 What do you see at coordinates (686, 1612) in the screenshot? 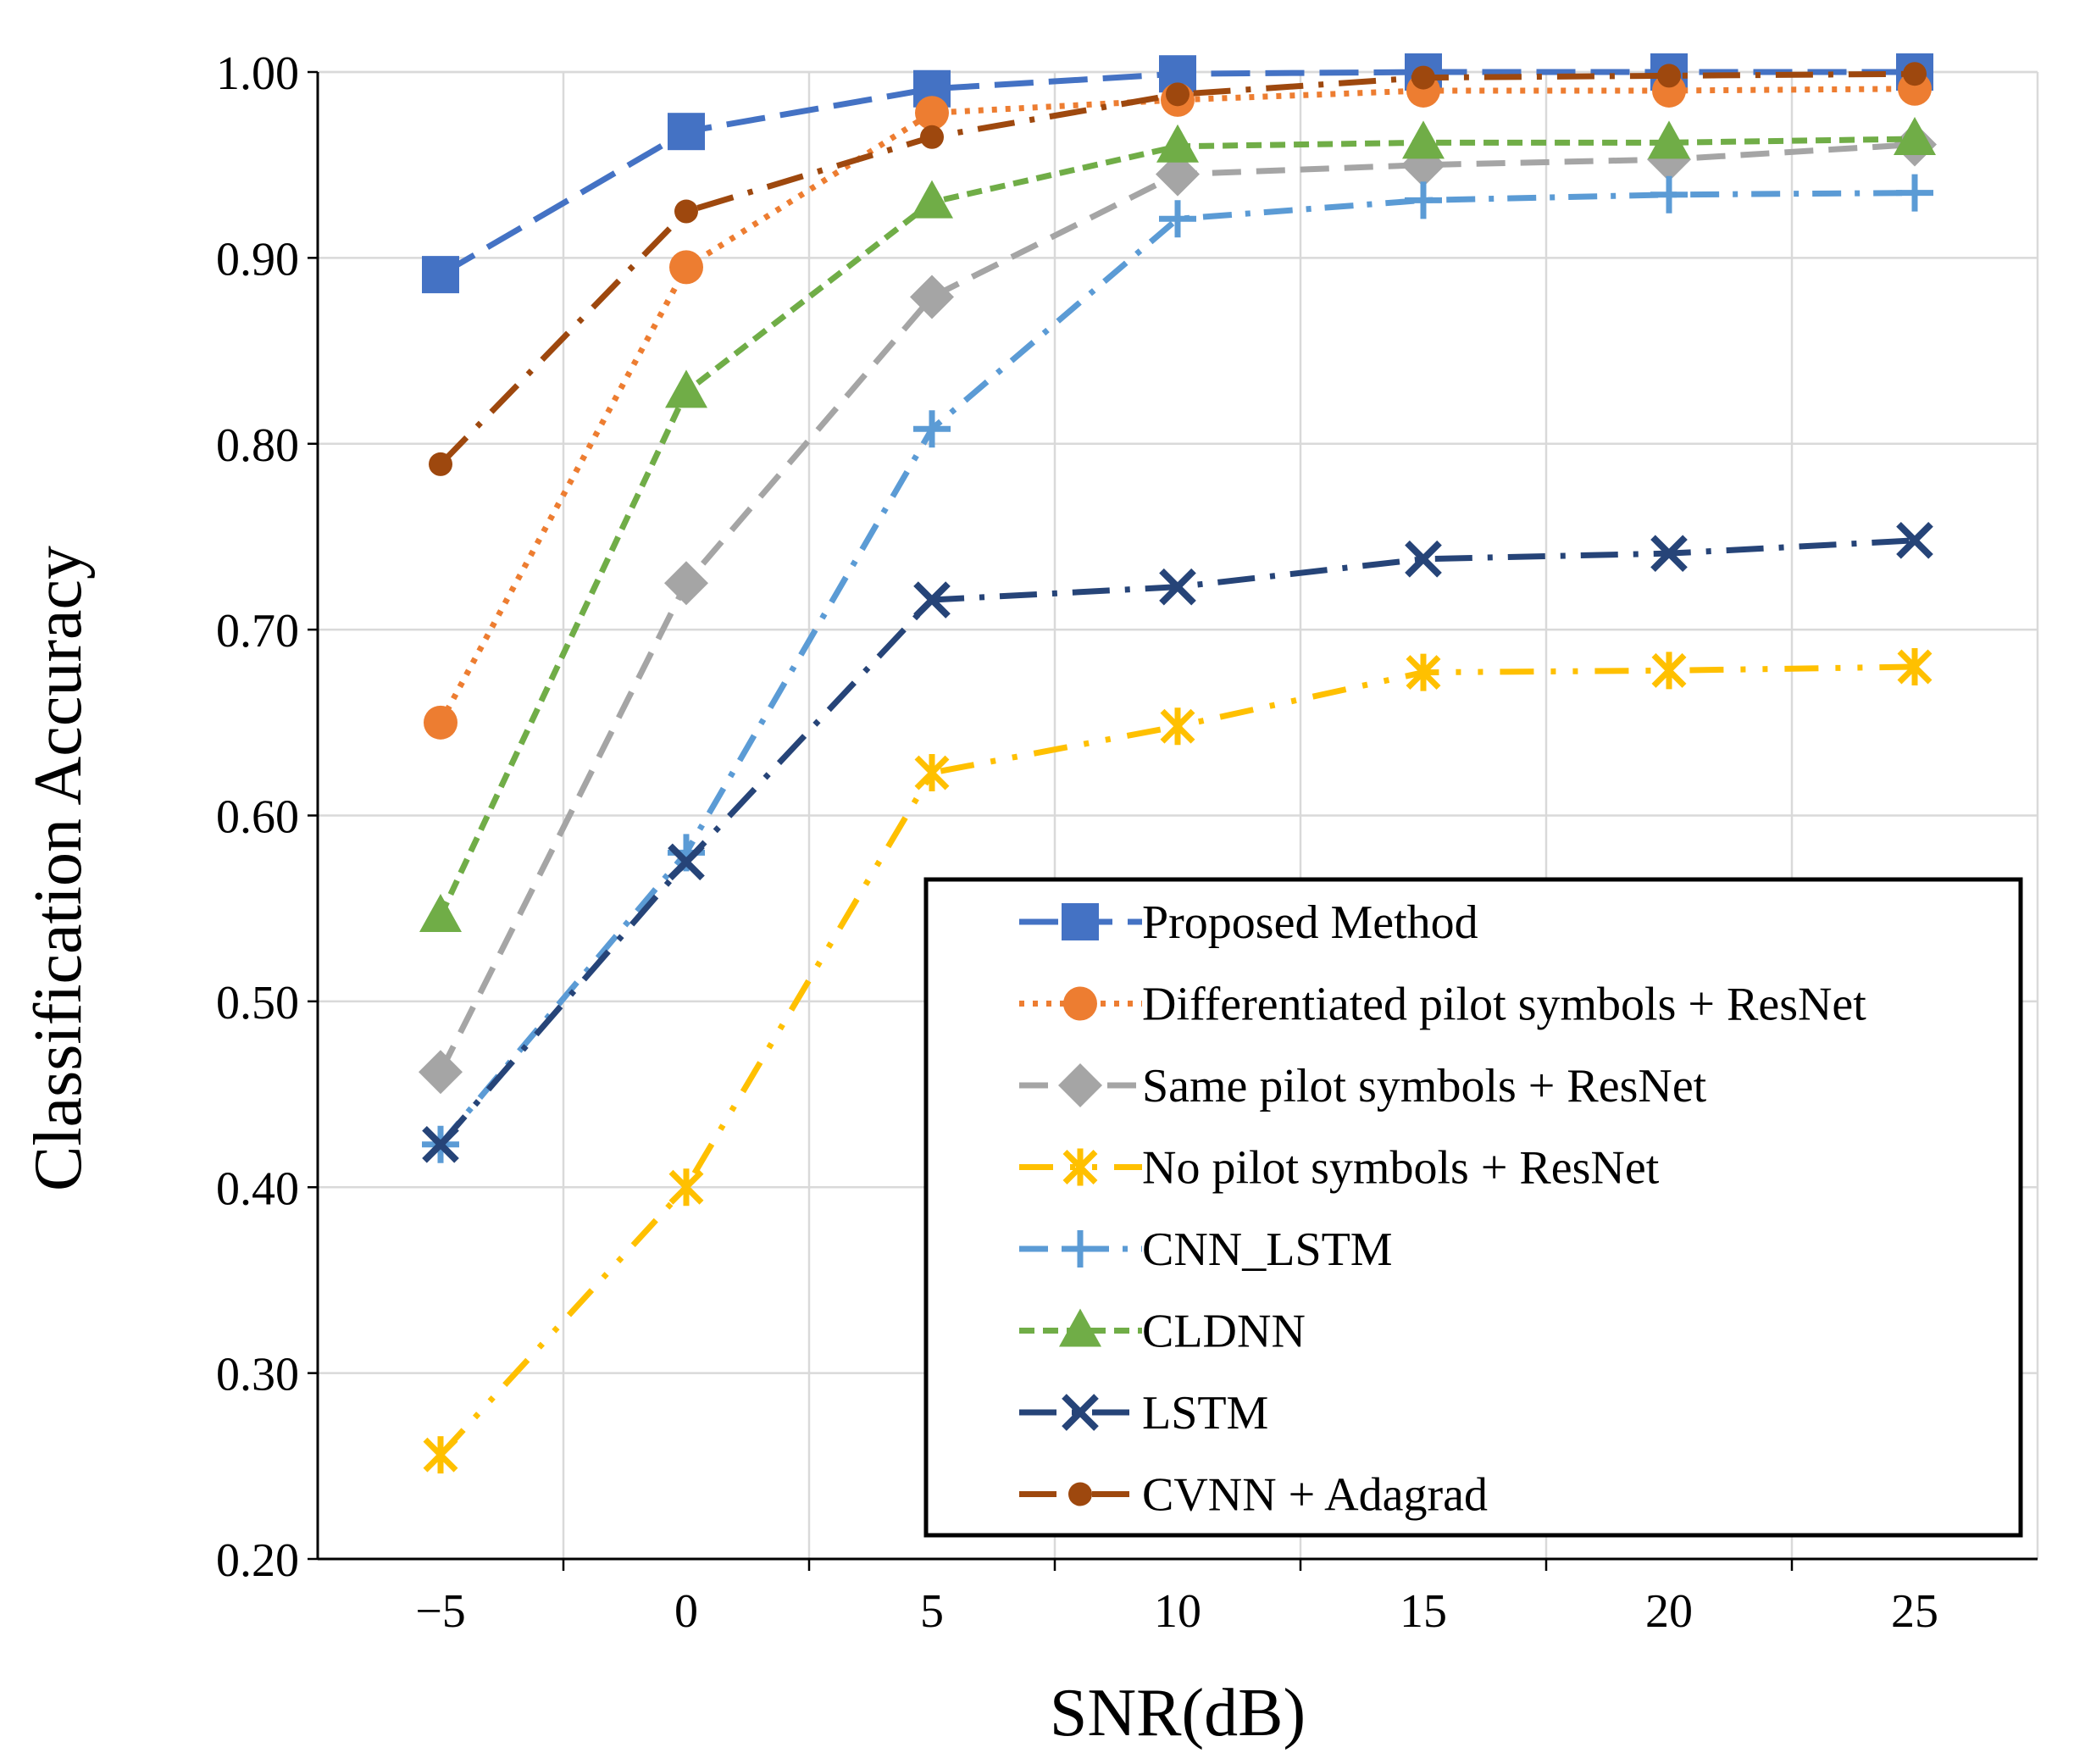
I see `x-tick-label: 0` at bounding box center [686, 1612].